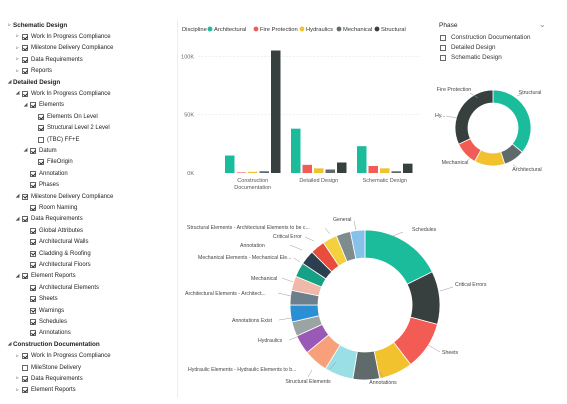 The width and height of the screenshot is (567, 404). What do you see at coordinates (61, 230) in the screenshot?
I see `tree-item-label: Global Attributes` at bounding box center [61, 230].